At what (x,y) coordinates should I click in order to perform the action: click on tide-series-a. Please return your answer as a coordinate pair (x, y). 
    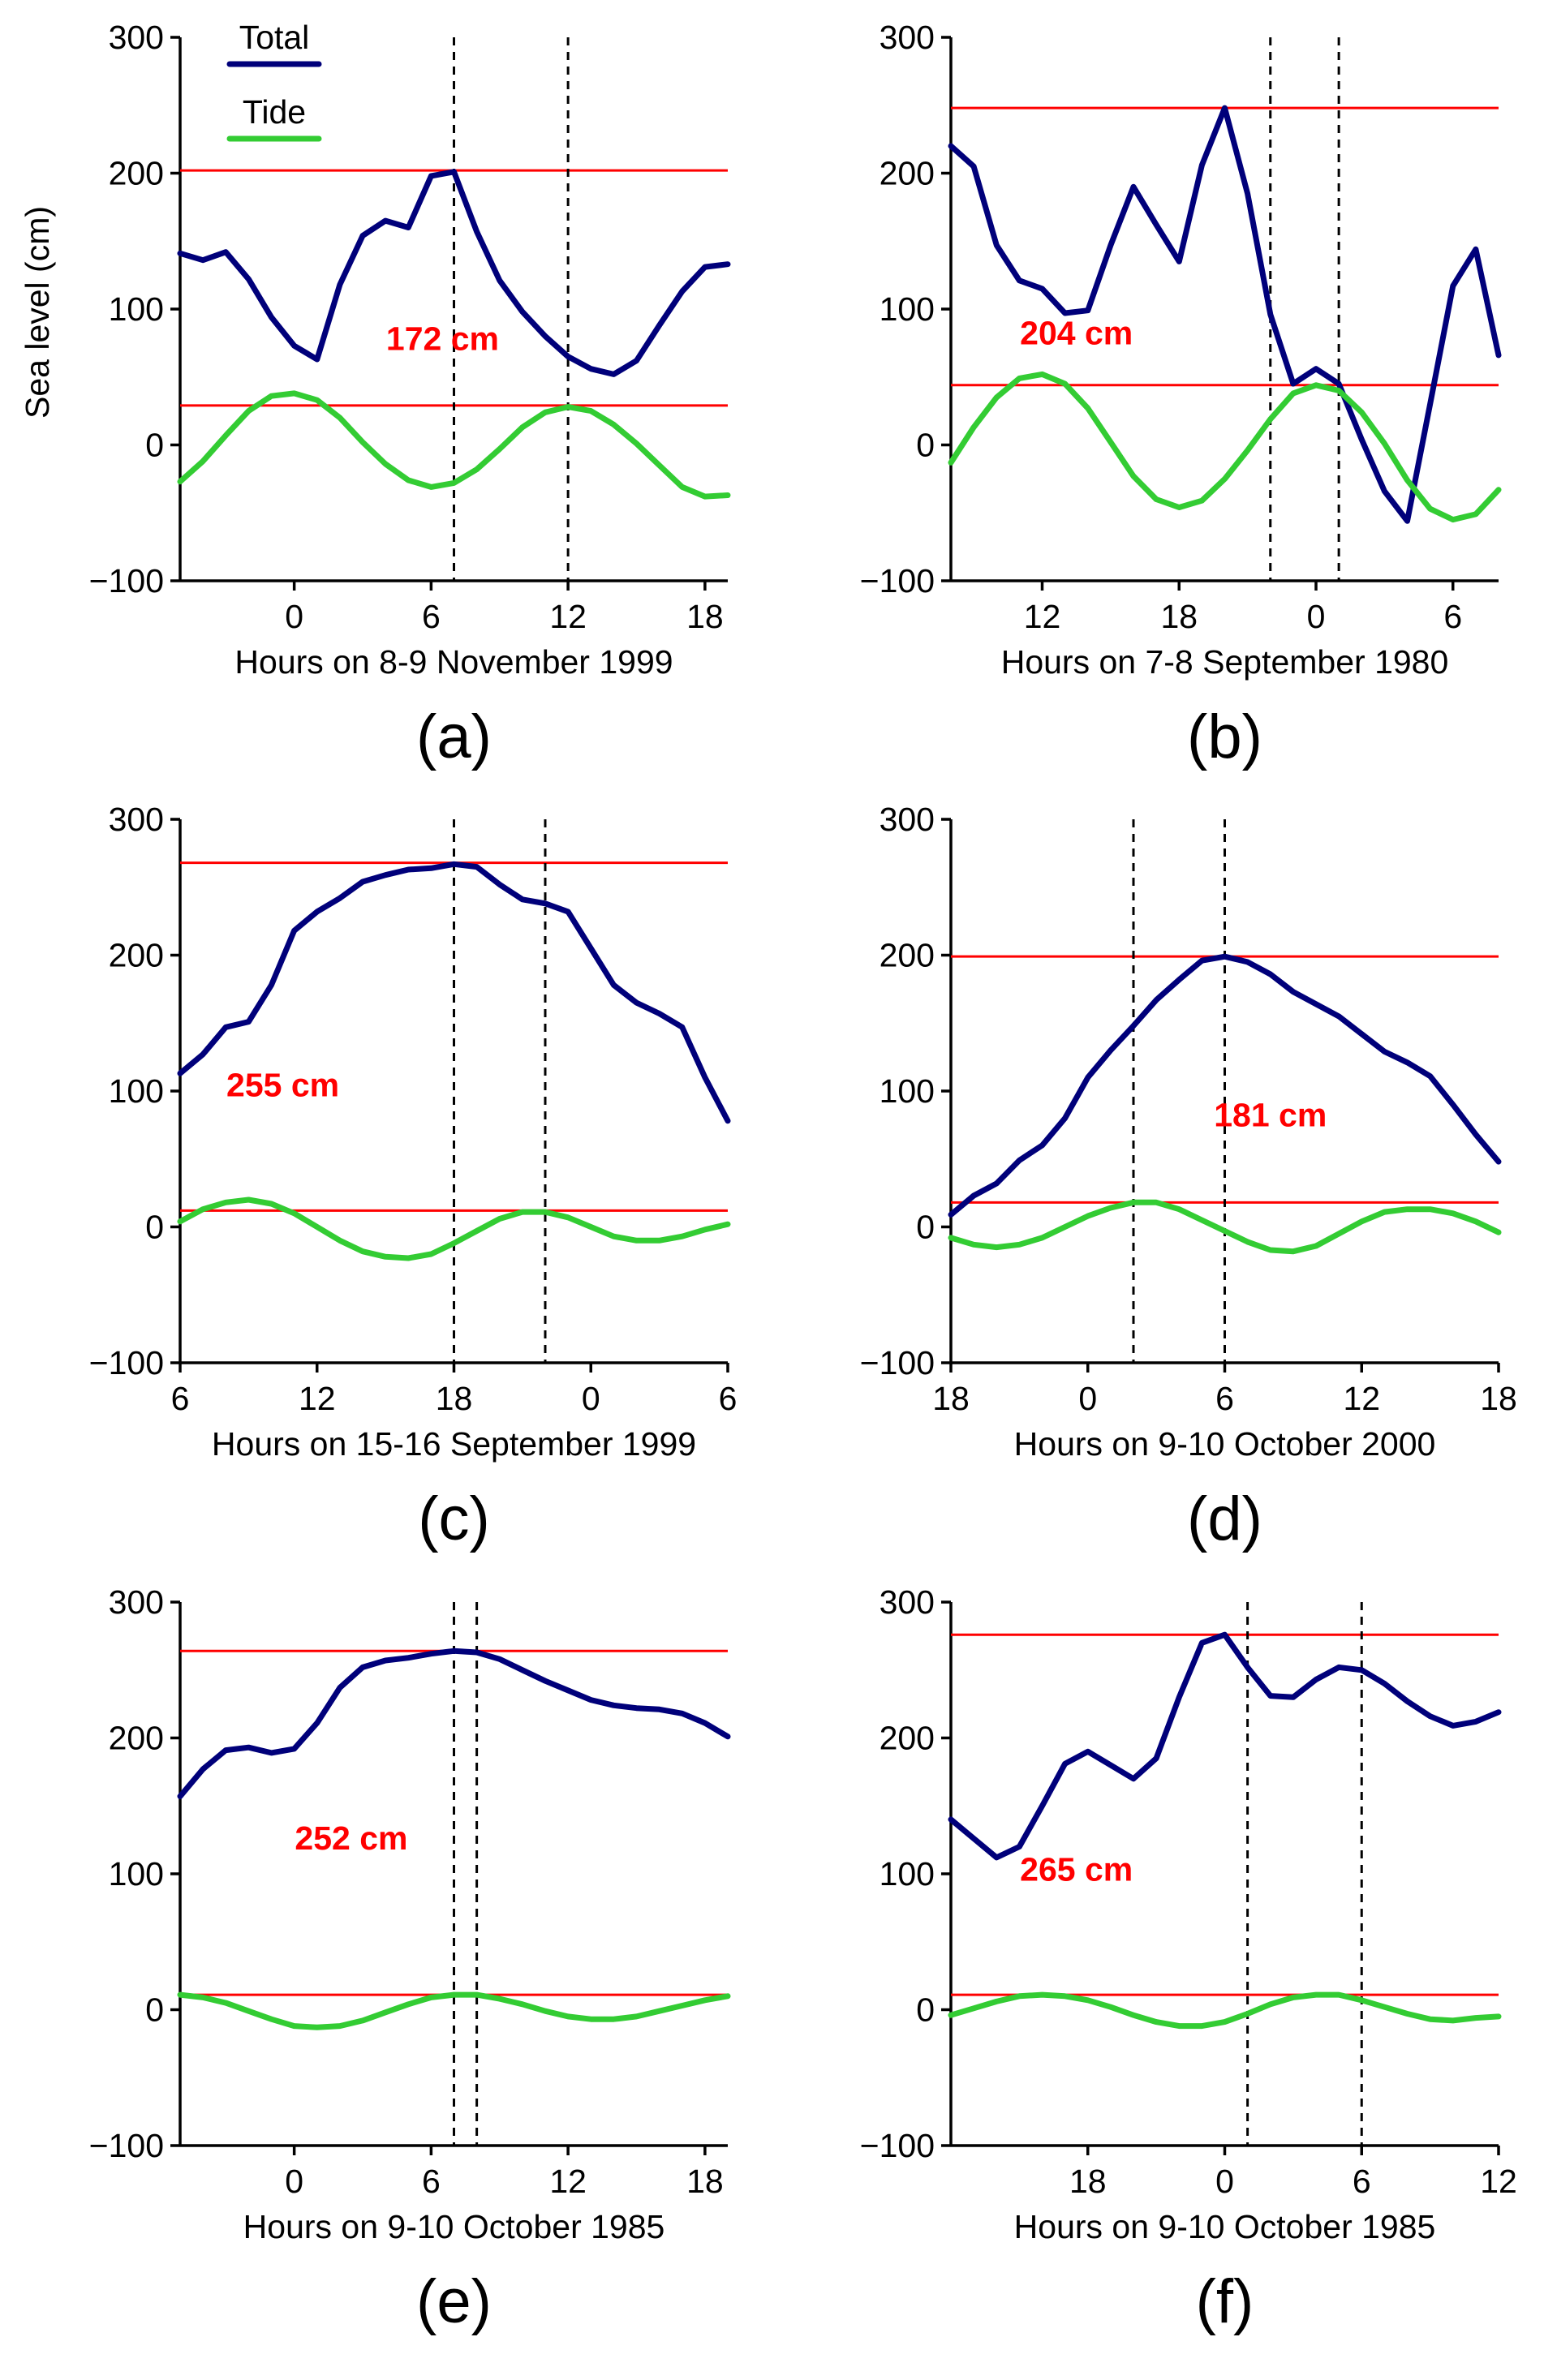
    Looking at the image, I should click on (454, 445).